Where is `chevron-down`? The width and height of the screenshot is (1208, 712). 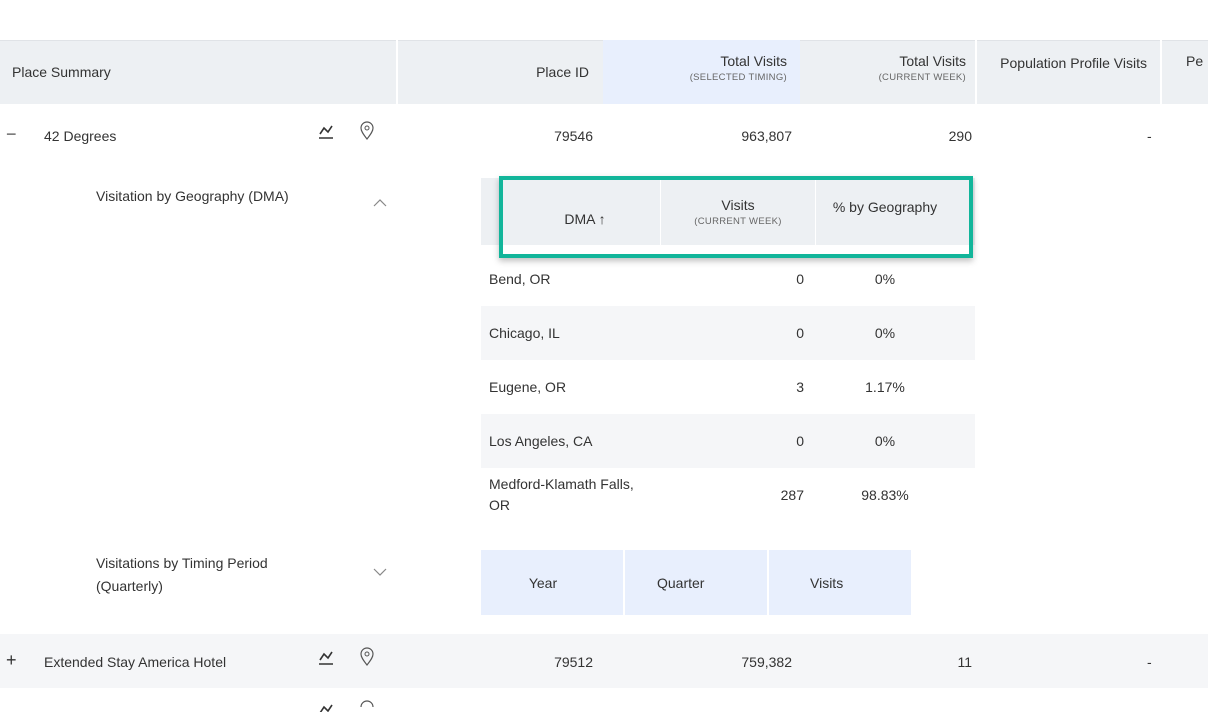
chevron-down is located at coordinates (380, 572).